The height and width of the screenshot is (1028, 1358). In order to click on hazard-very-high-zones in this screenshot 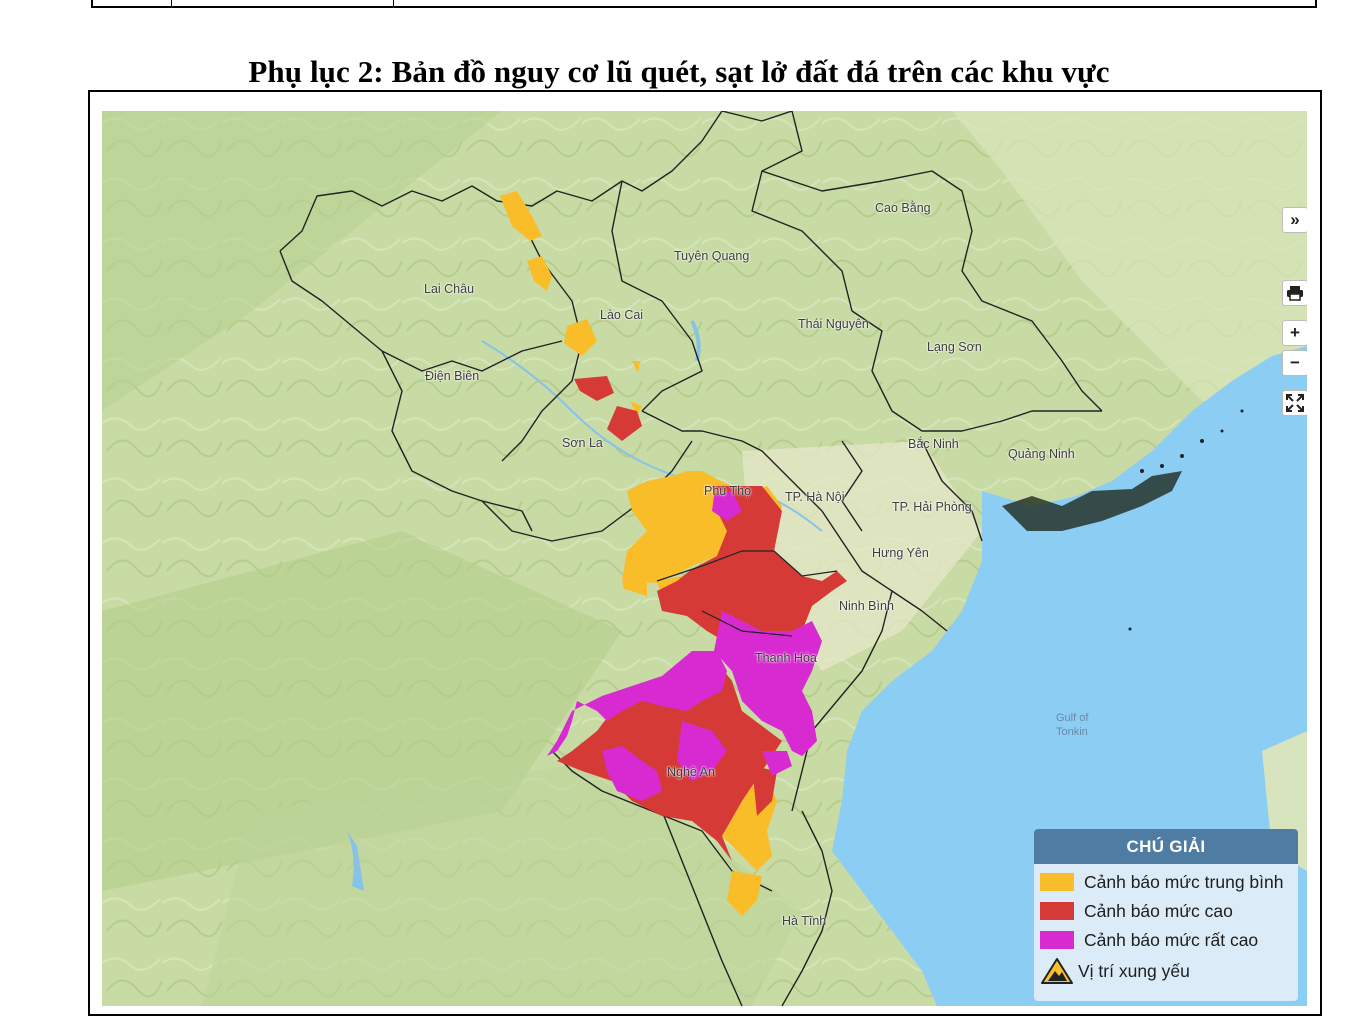, I will do `click(684, 646)`.